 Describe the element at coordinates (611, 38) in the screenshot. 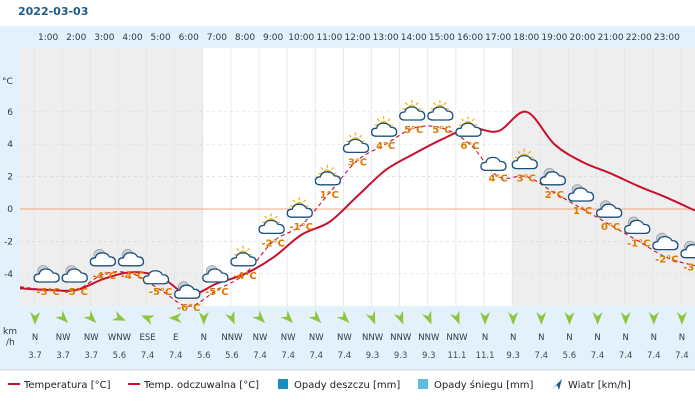

I see `hour-label: 21:00` at that location.